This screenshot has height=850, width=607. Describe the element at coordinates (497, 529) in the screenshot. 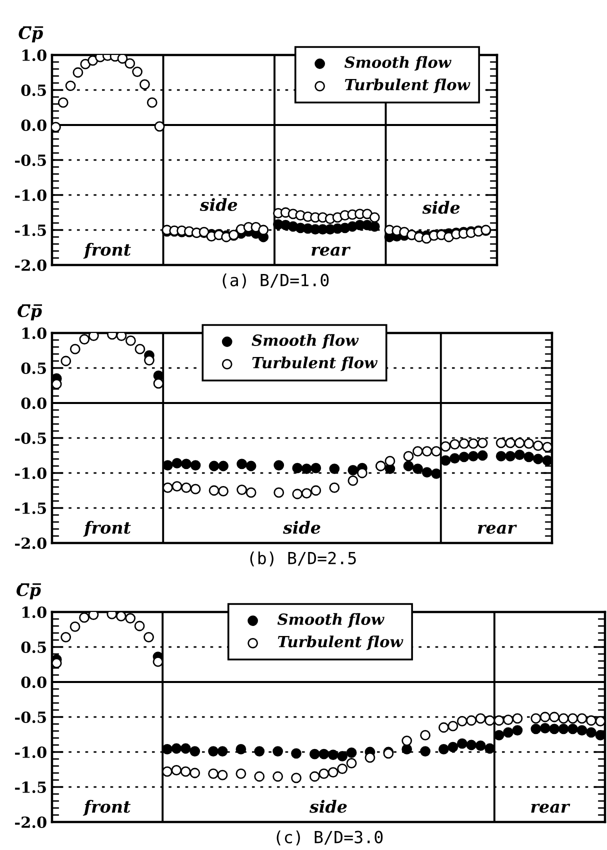

I see `annotation: rear` at that location.